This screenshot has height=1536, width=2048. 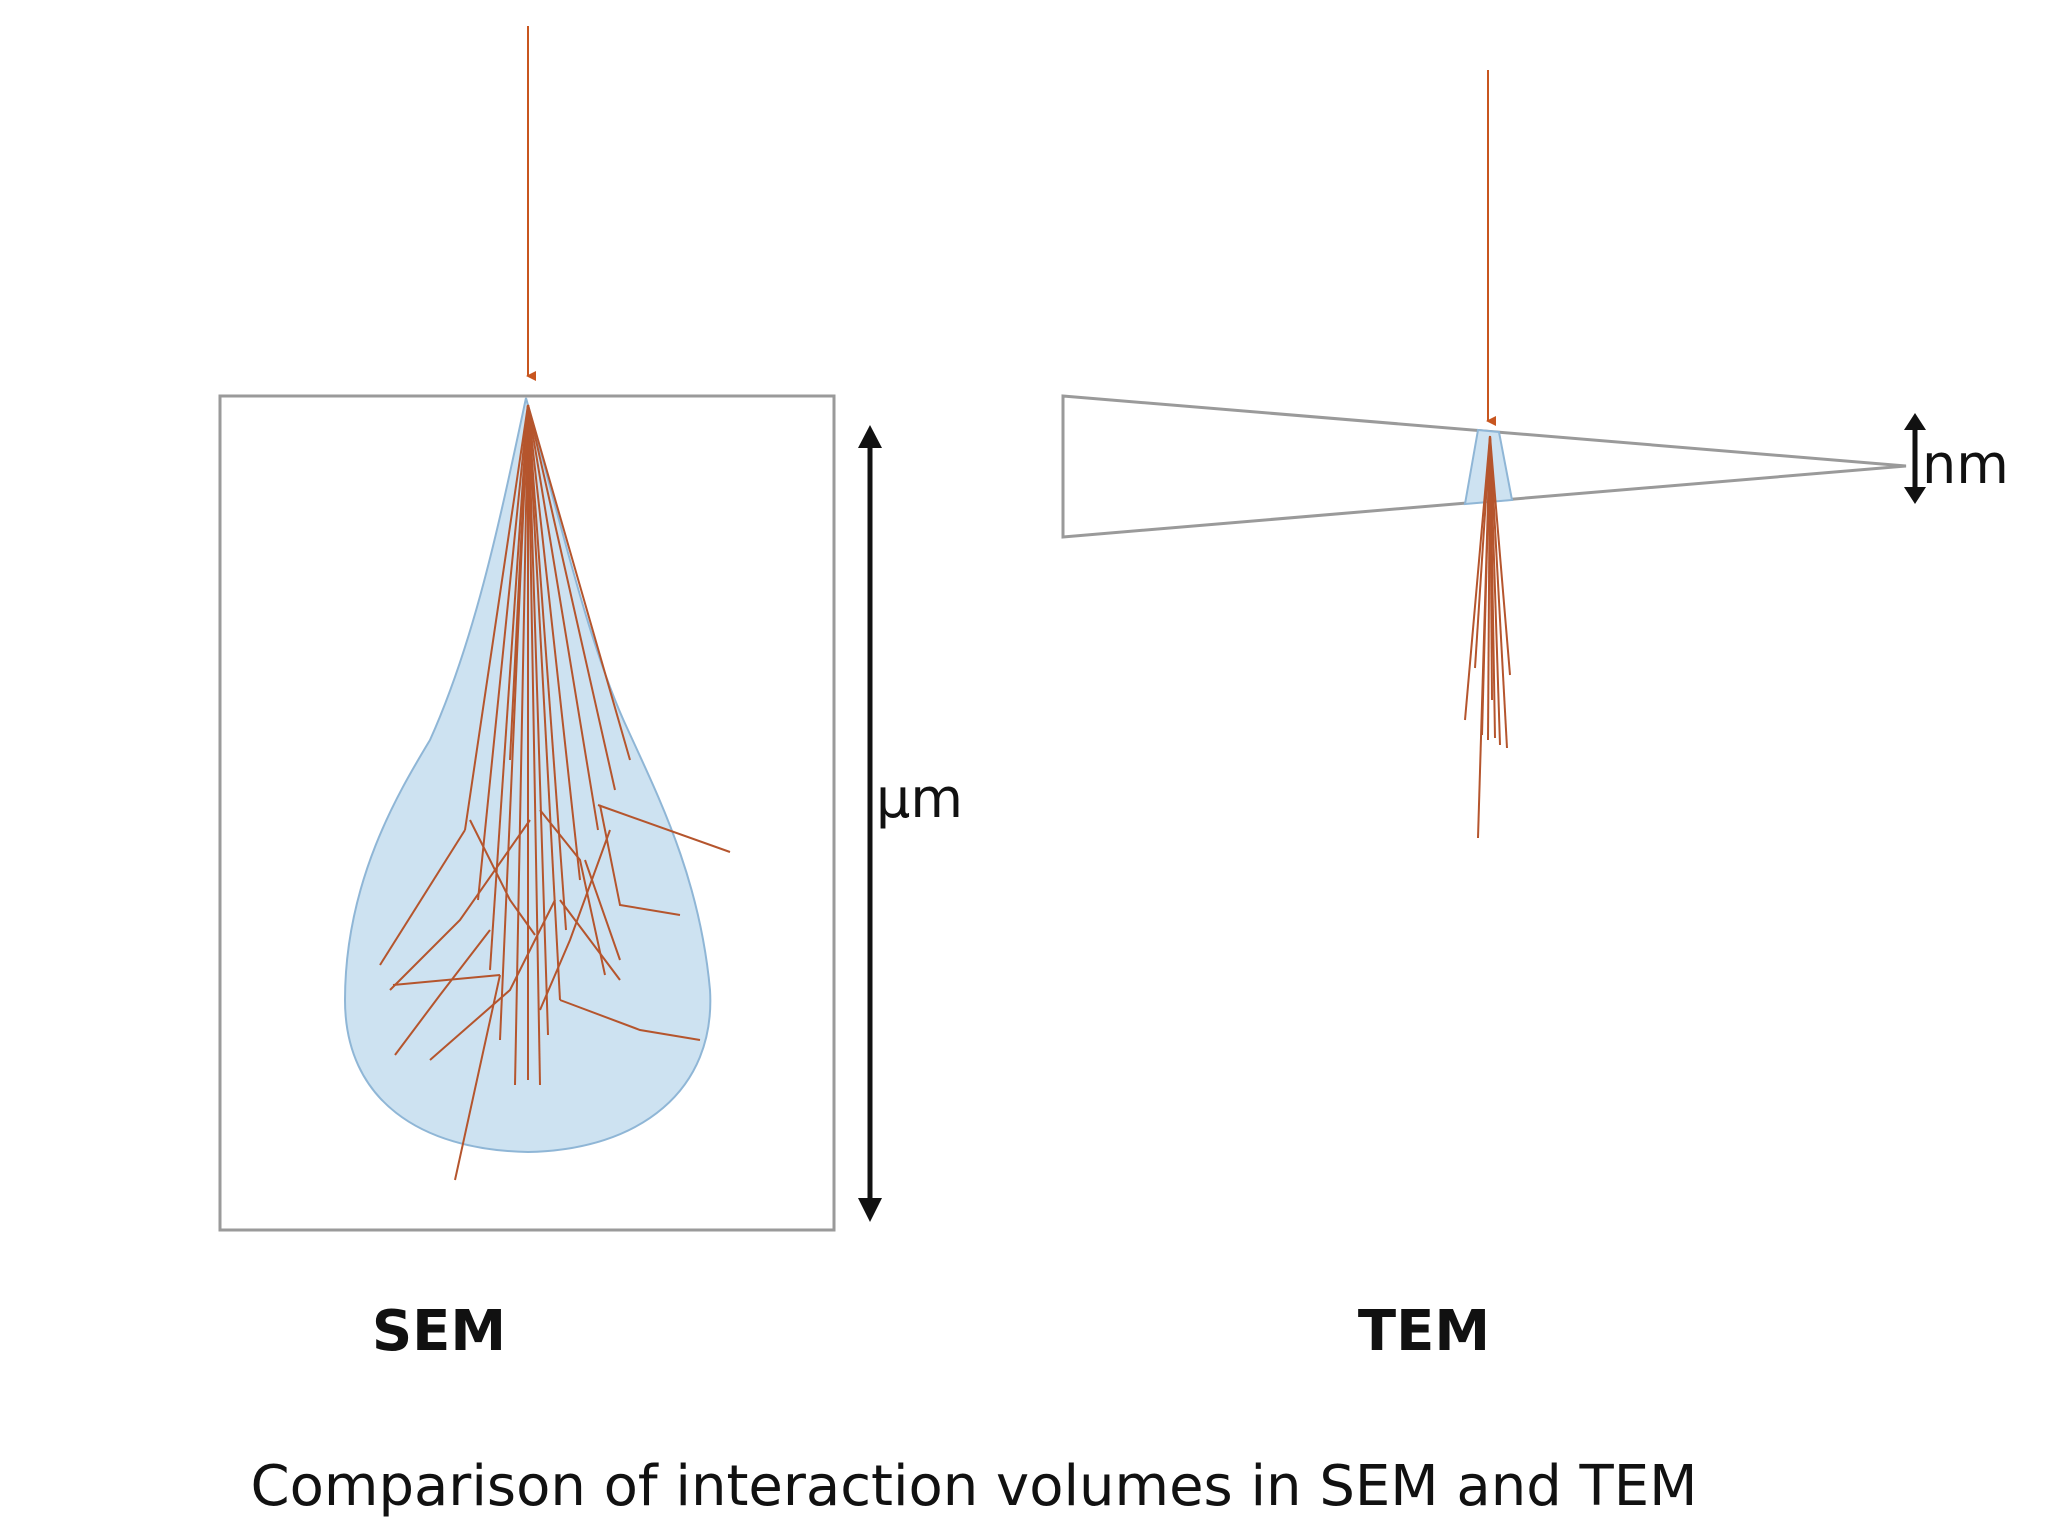 I want to click on tem-electron-trajectories, so click(x=1487, y=637).